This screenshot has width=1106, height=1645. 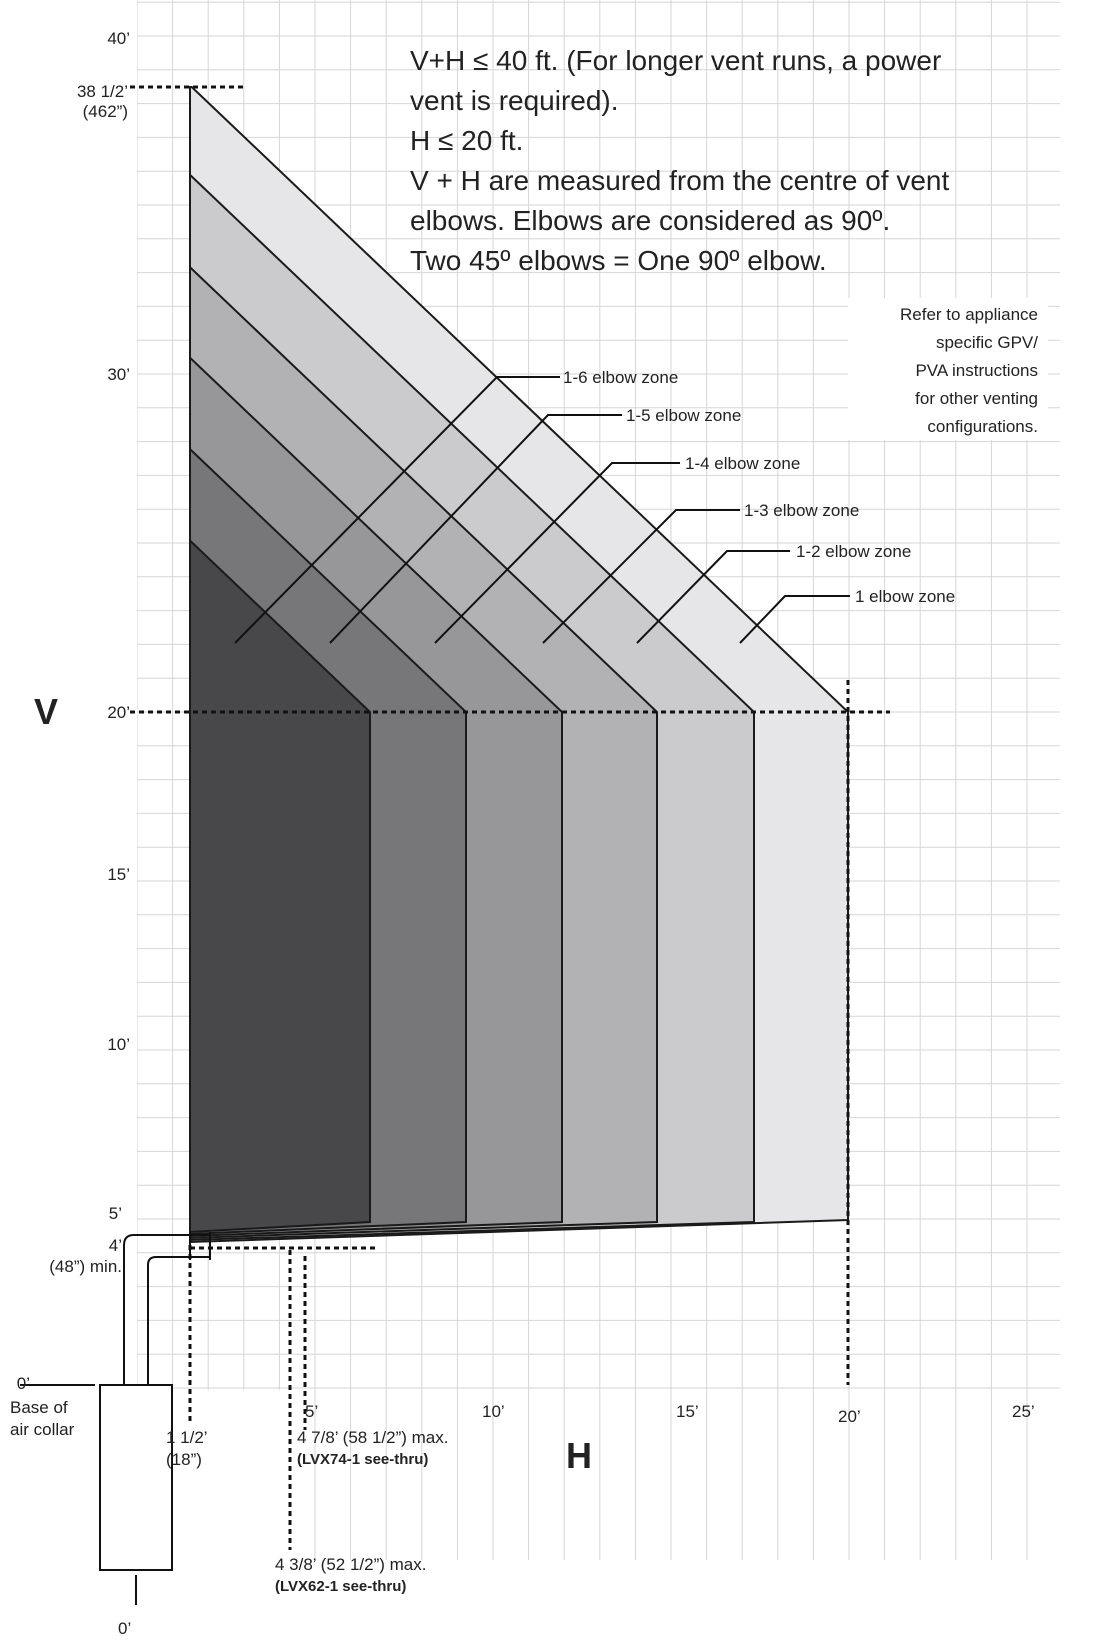 I want to click on v-label: (48”) min., so click(x=85, y=1266).